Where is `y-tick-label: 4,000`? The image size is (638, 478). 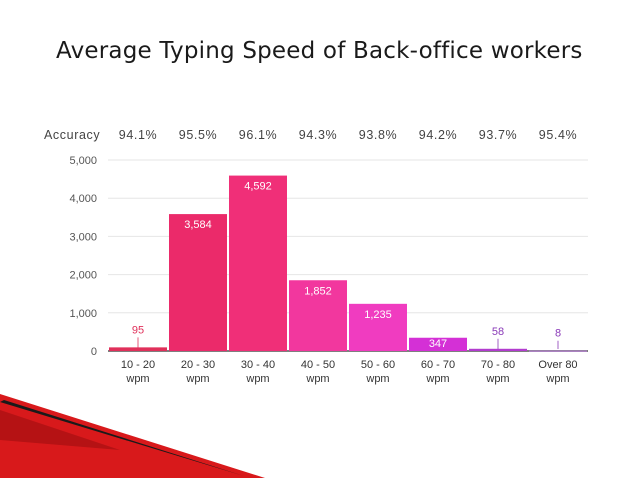 y-tick-label: 4,000 is located at coordinates (83, 199).